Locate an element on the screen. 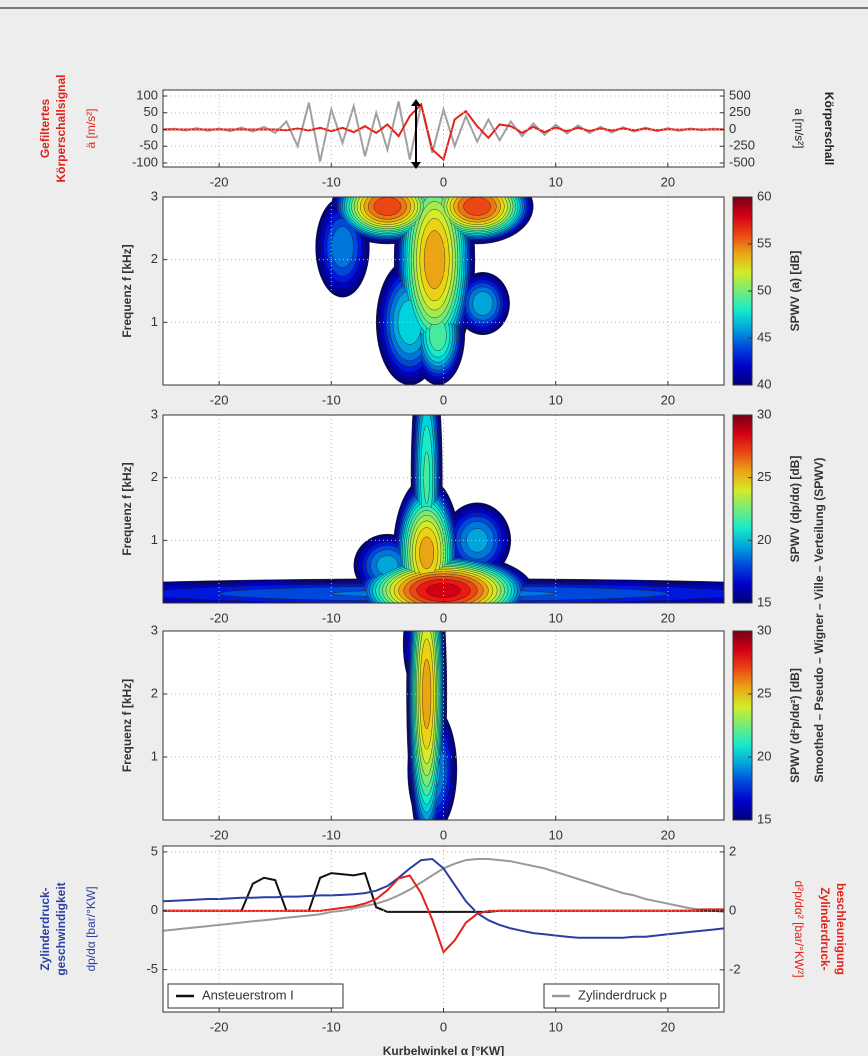 This screenshot has width=868, height=1056. y-tick-label: -5 is located at coordinates (152, 968).